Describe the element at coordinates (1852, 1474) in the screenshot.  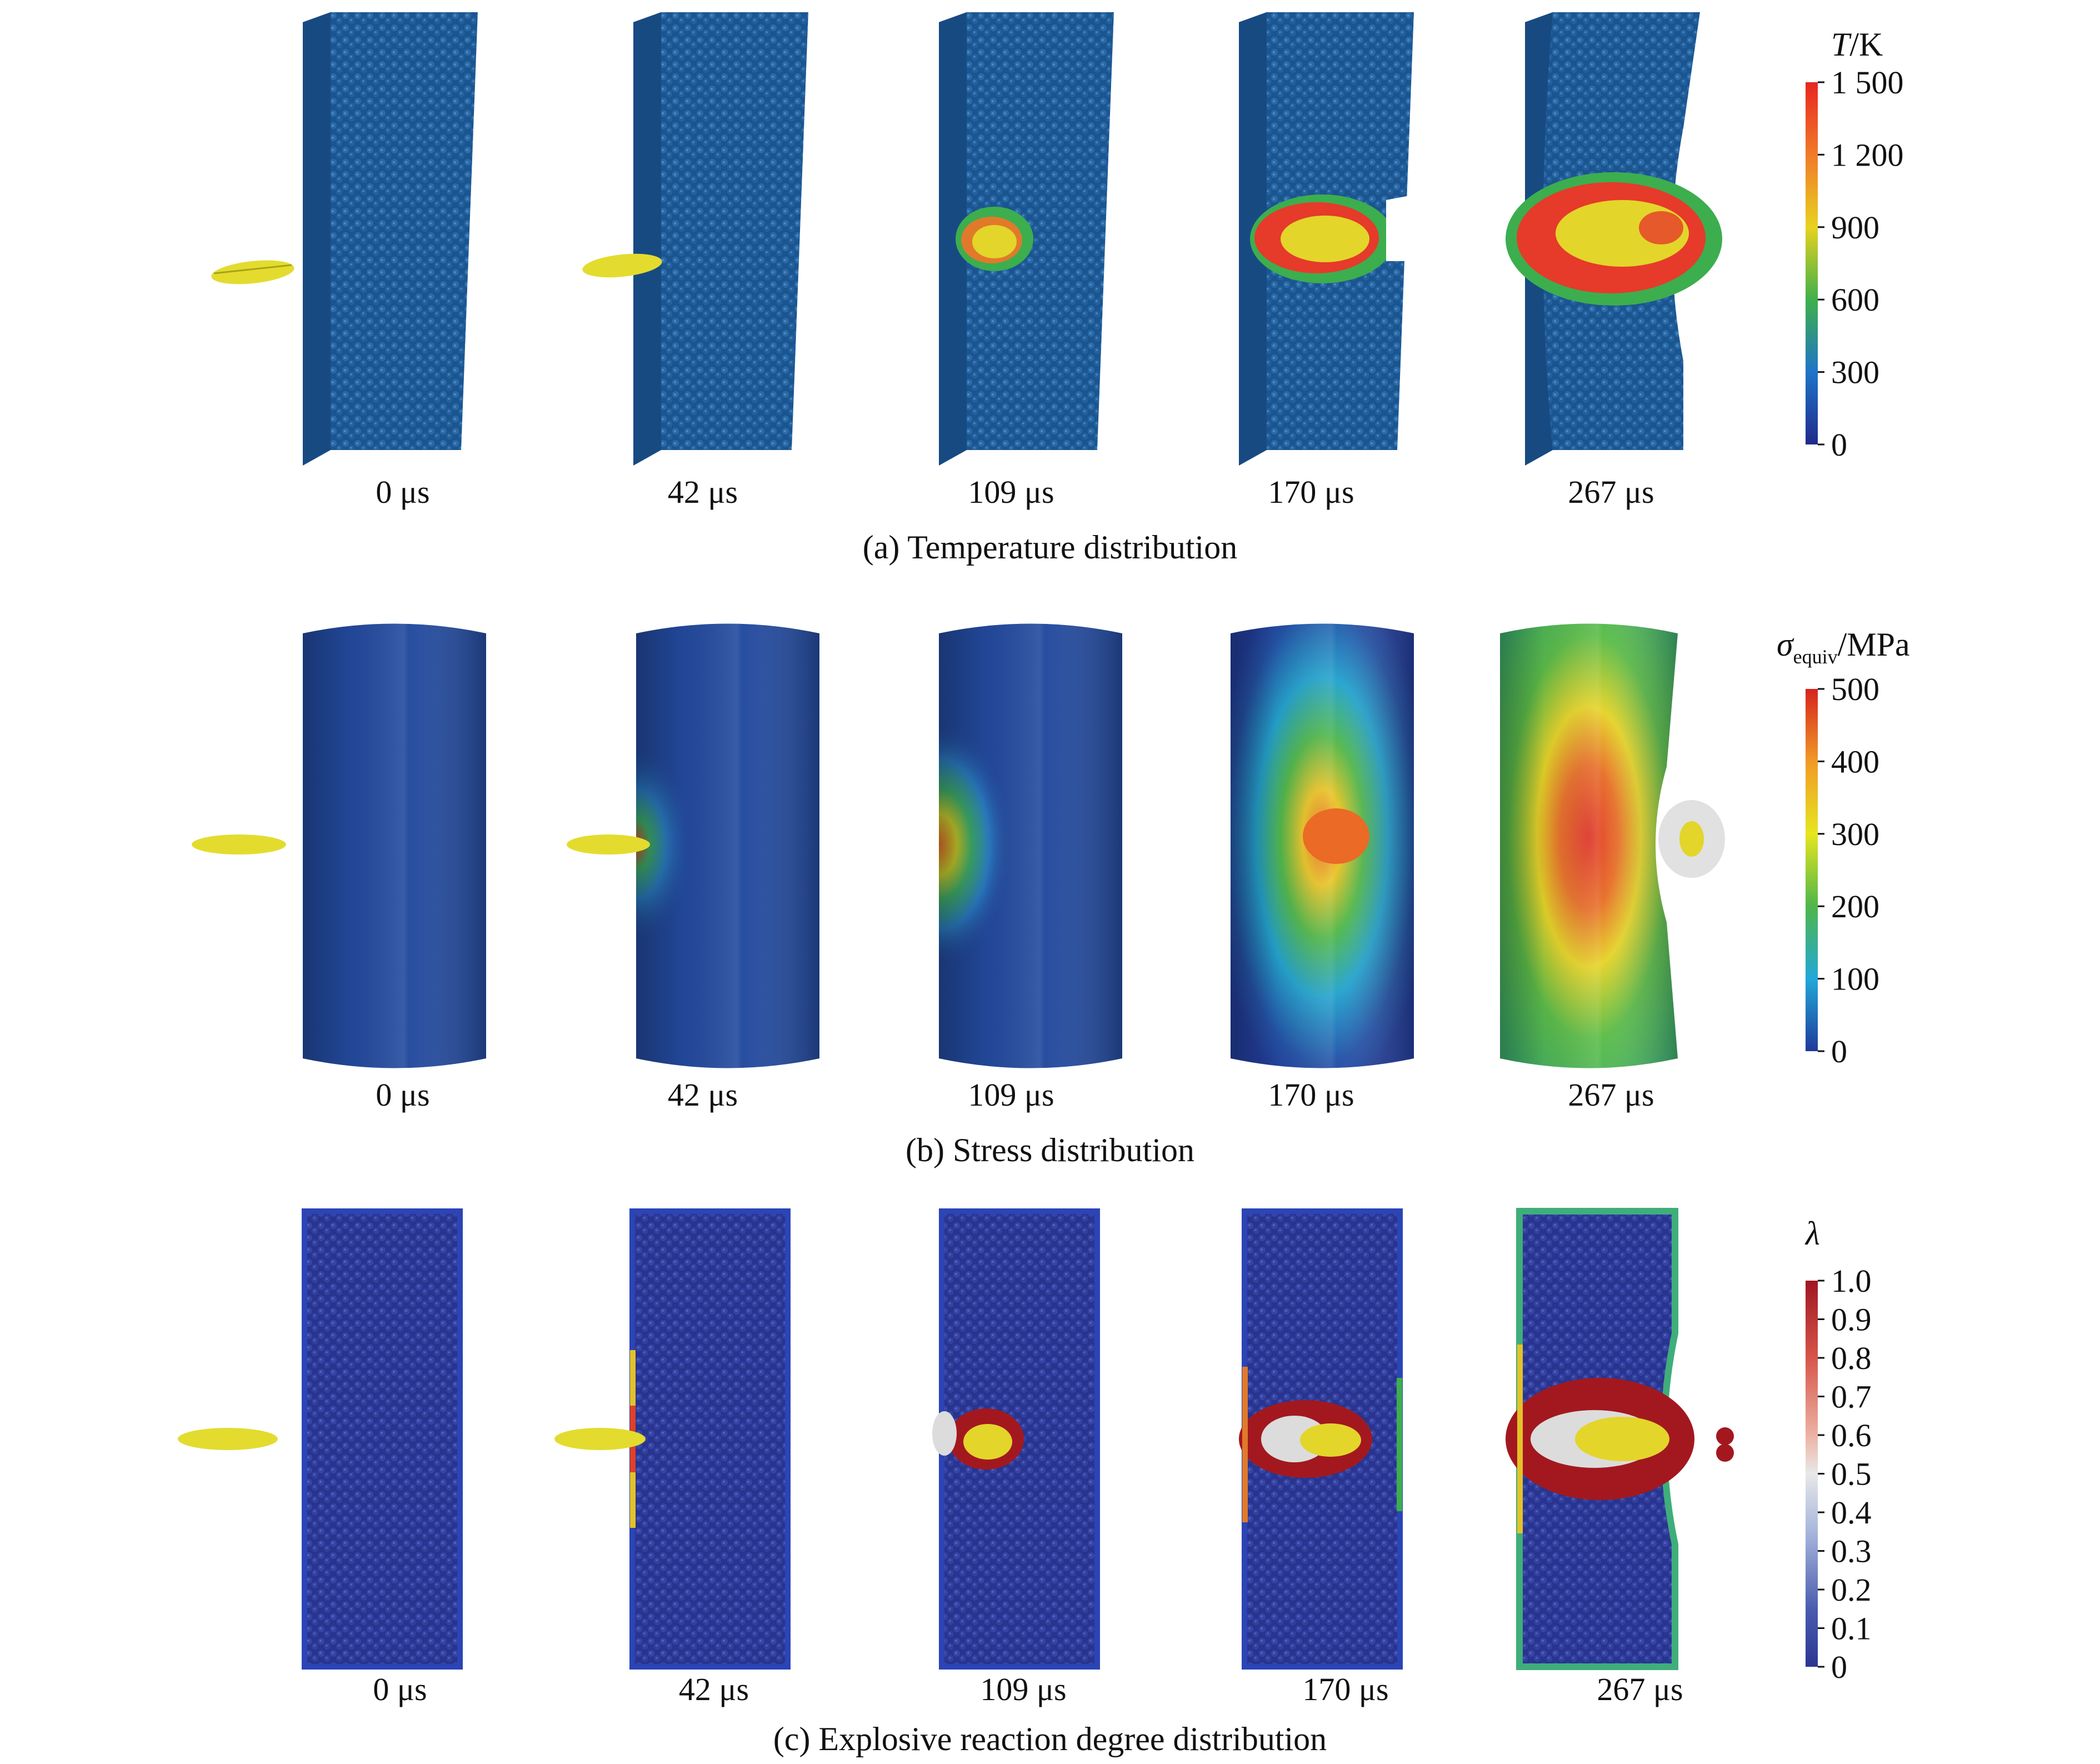
I see `colorbar-tick-label: 0.5` at that location.